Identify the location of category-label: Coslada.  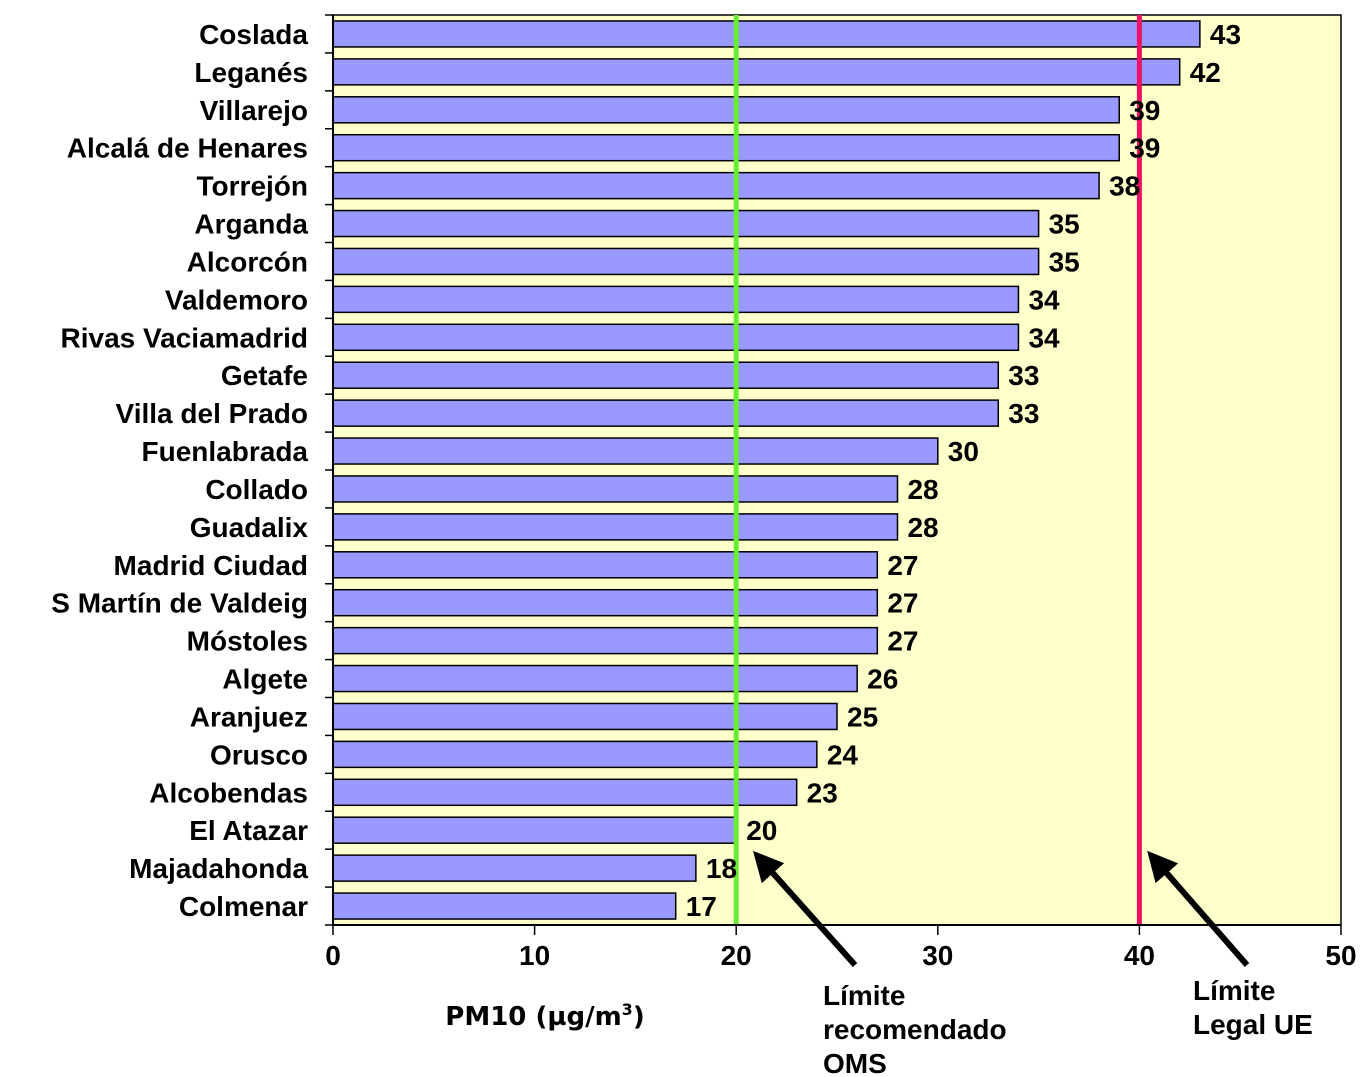
(253, 34).